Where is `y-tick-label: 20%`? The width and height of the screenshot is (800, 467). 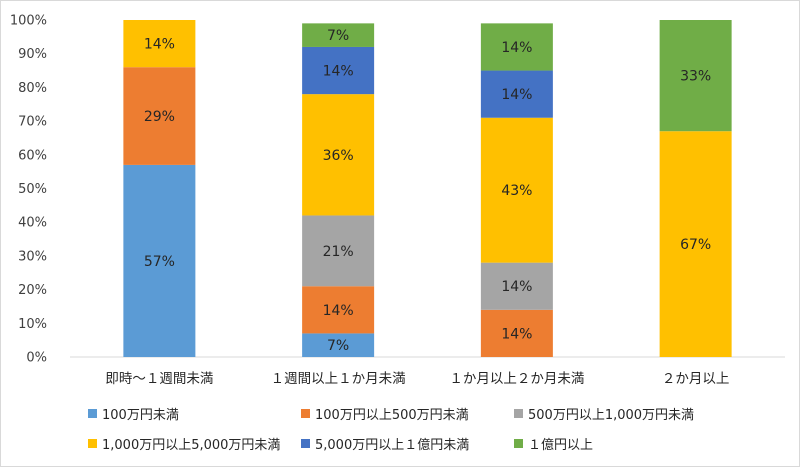 y-tick-label: 20% is located at coordinates (32, 290).